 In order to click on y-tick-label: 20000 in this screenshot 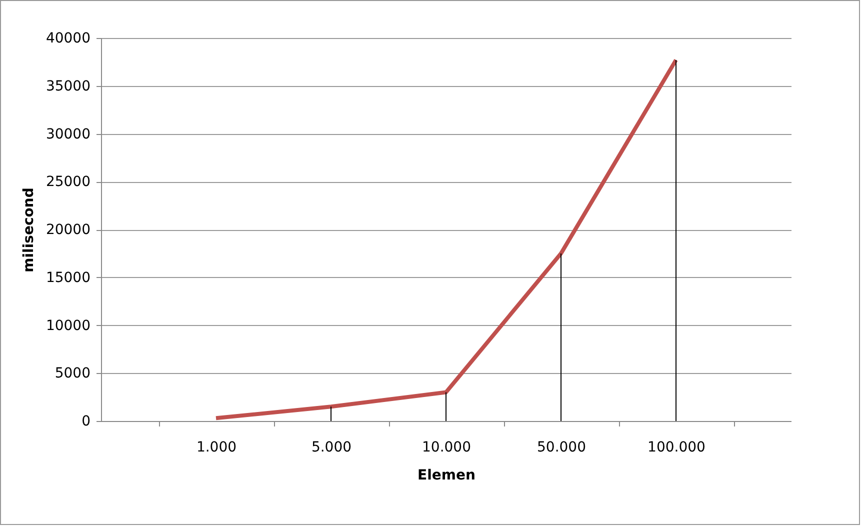, I will do `click(68, 230)`.